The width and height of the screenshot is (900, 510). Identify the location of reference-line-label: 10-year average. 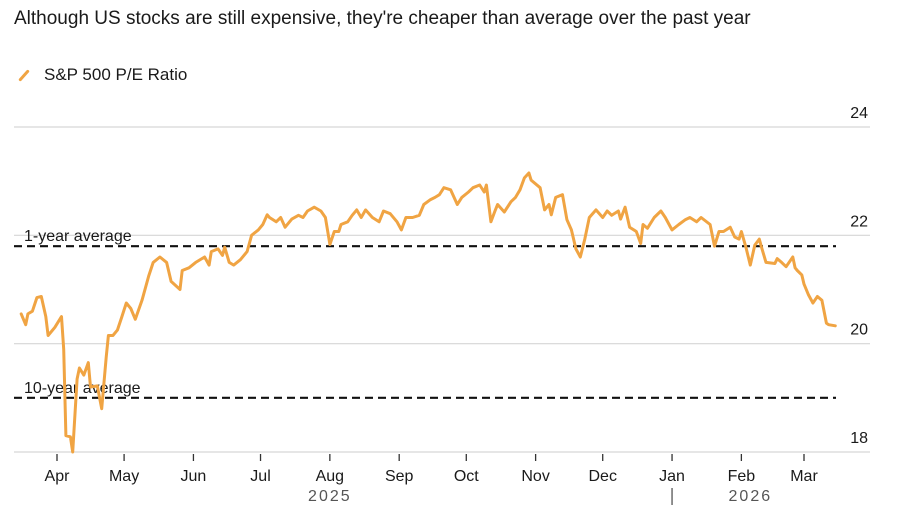
(82, 388).